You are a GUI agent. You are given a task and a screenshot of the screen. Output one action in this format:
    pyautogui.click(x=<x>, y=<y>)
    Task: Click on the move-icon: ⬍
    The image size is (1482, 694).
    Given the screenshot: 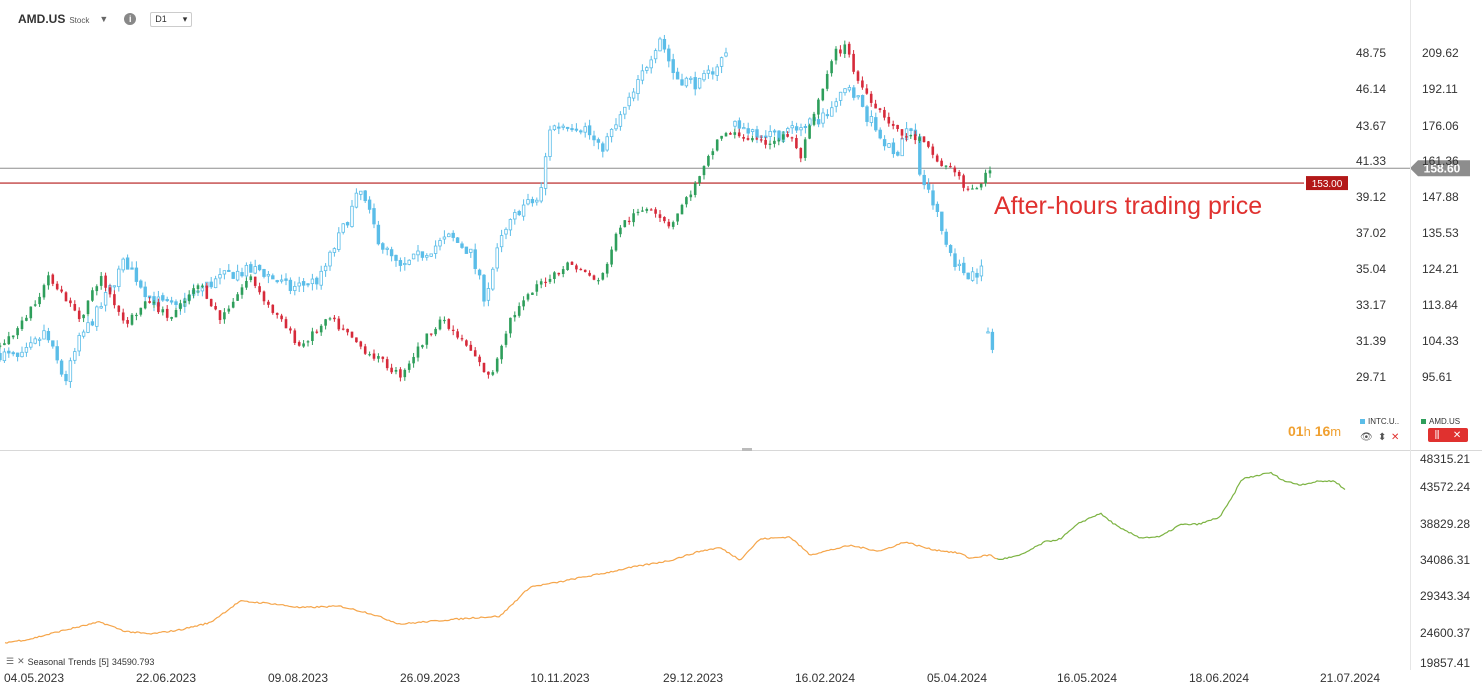 What is the action you would take?
    pyautogui.click(x=1382, y=437)
    